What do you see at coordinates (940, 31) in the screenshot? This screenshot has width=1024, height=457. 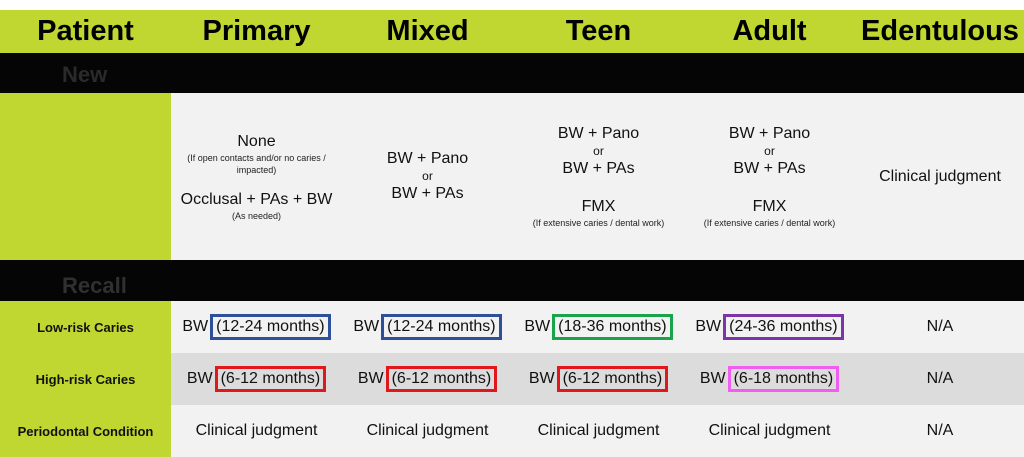 I see `header-edentulous: Edentulous` at bounding box center [940, 31].